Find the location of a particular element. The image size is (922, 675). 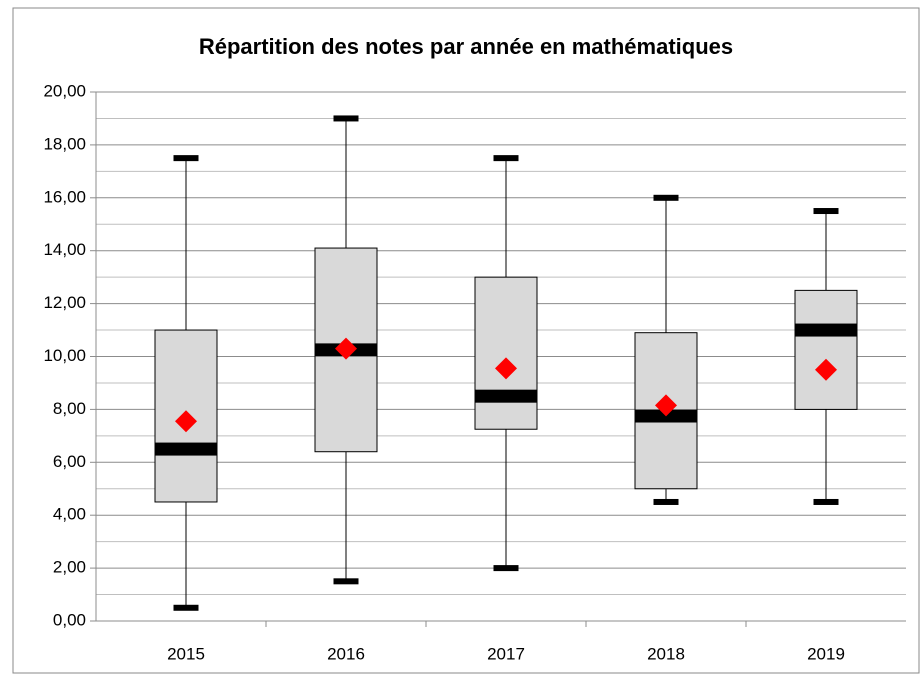

x-tick-label: 2015 is located at coordinates (186, 653).